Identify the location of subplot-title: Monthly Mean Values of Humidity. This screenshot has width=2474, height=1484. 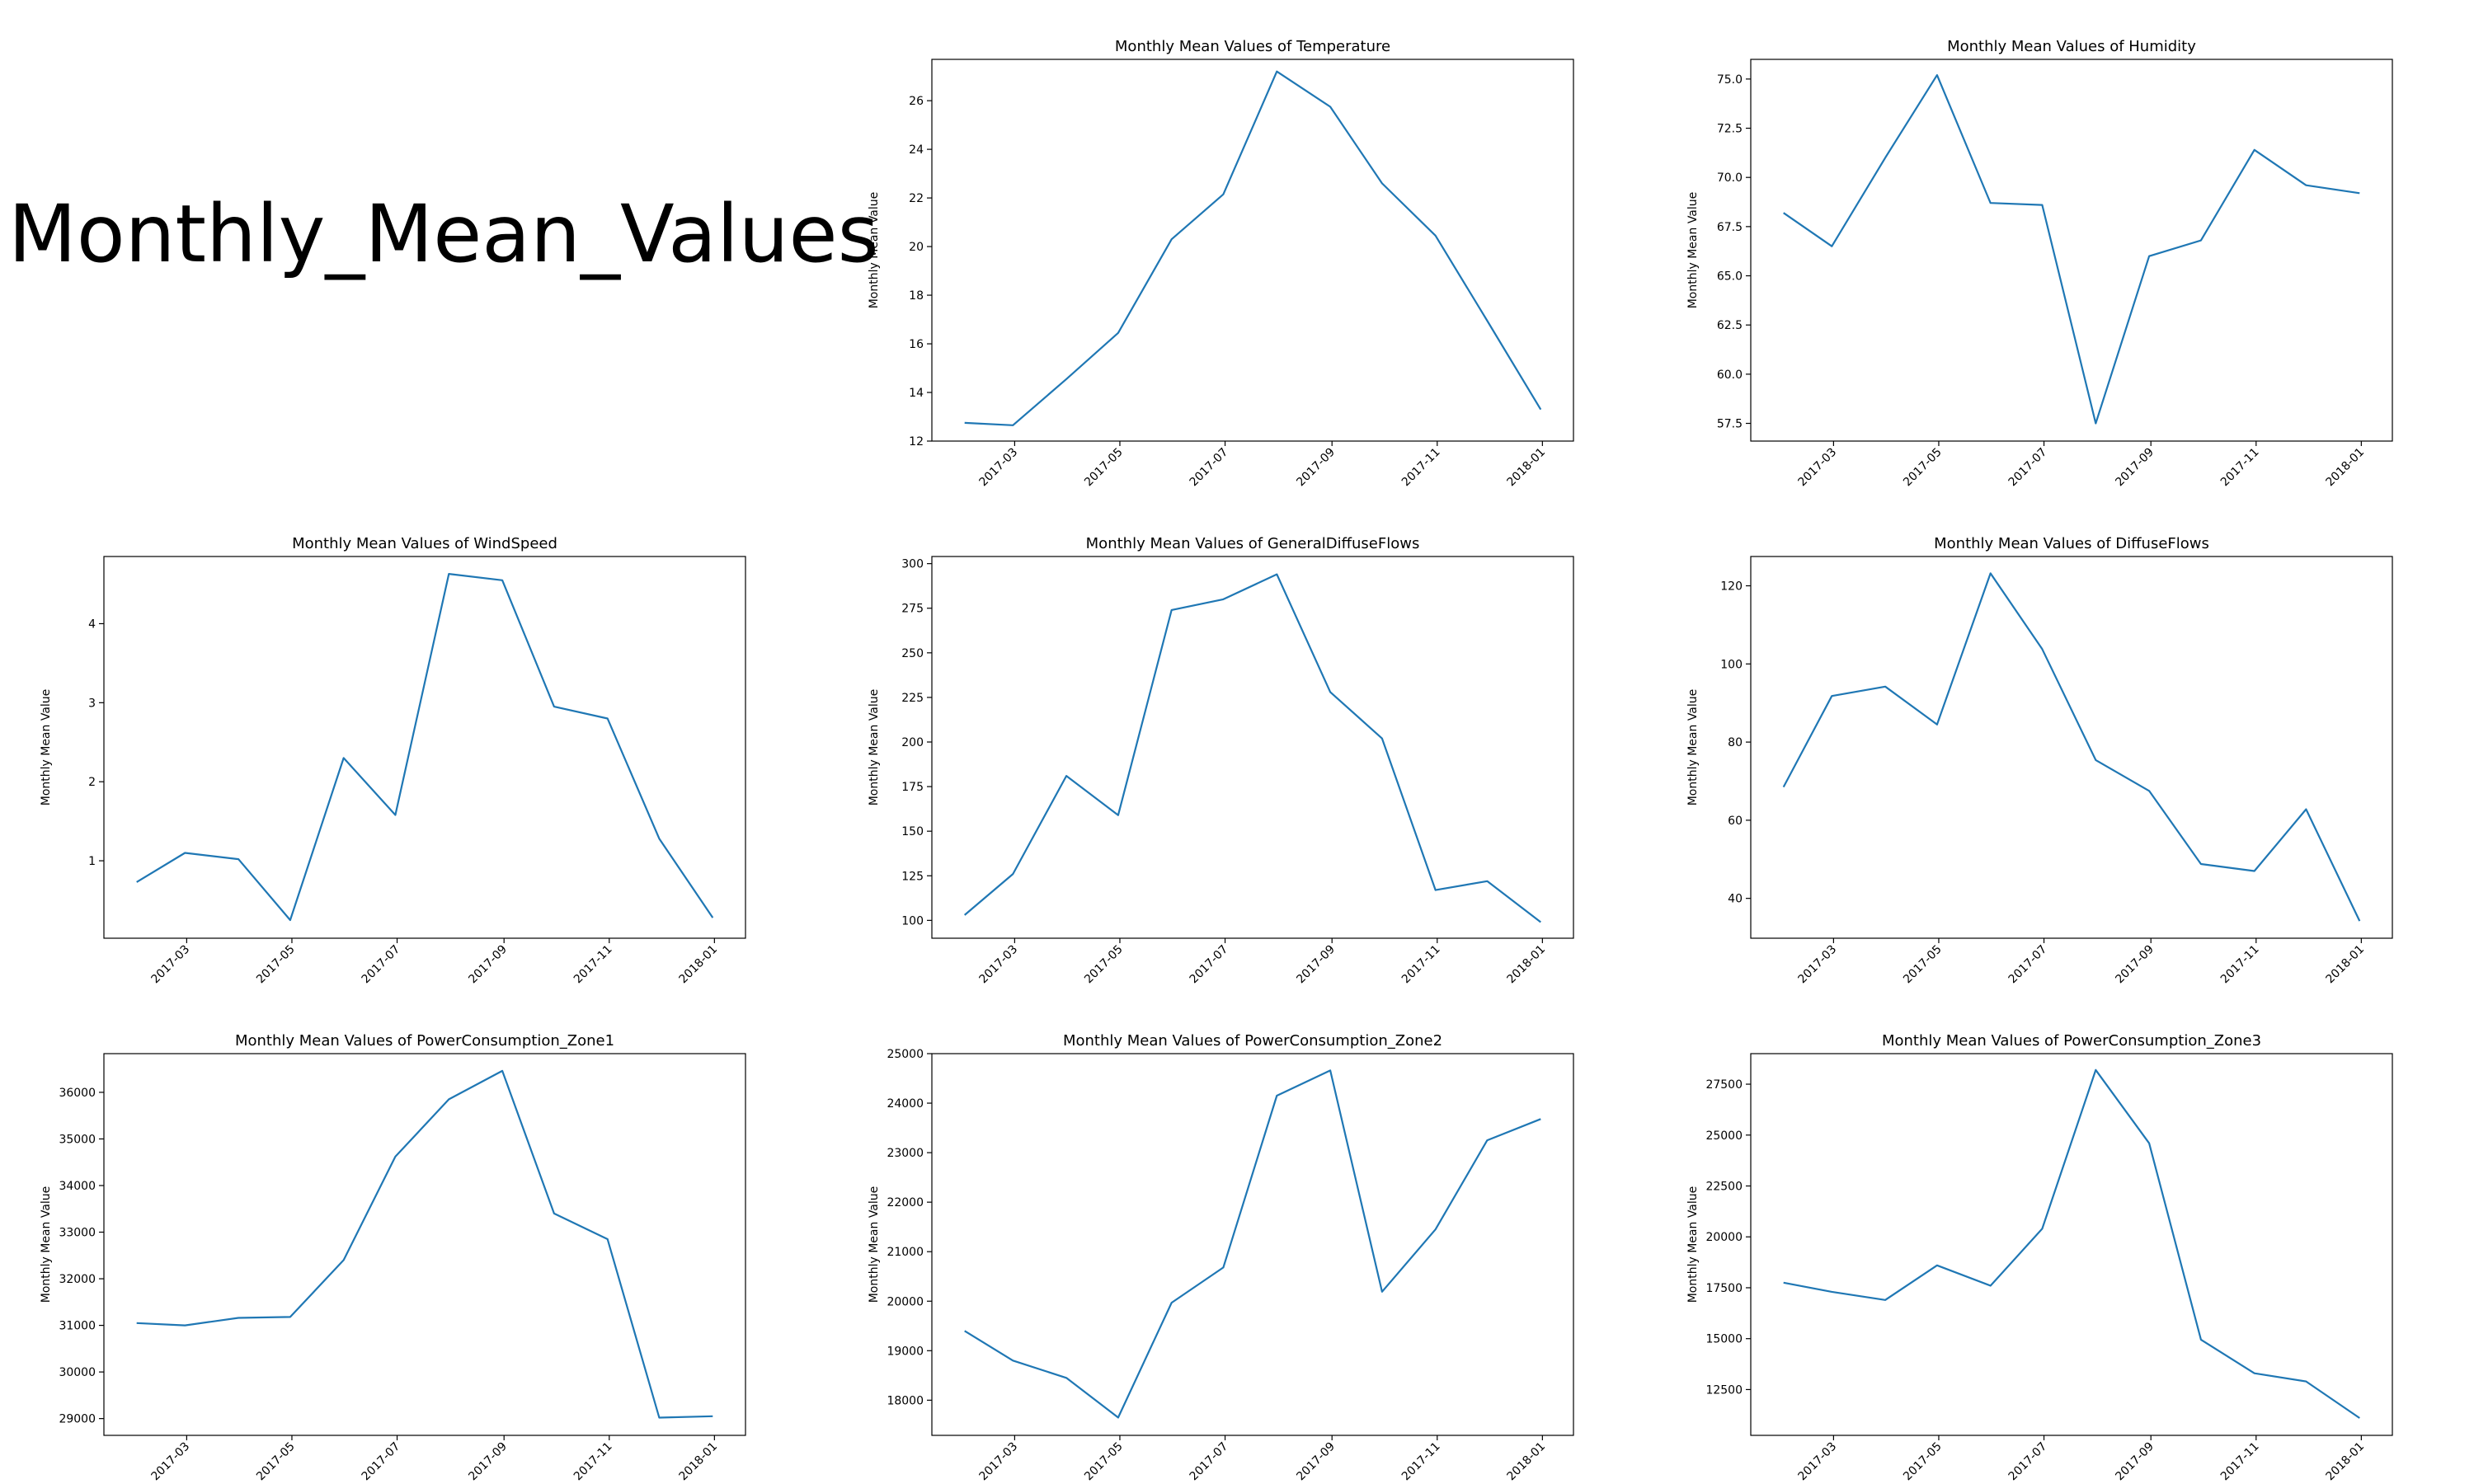
(2071, 46).